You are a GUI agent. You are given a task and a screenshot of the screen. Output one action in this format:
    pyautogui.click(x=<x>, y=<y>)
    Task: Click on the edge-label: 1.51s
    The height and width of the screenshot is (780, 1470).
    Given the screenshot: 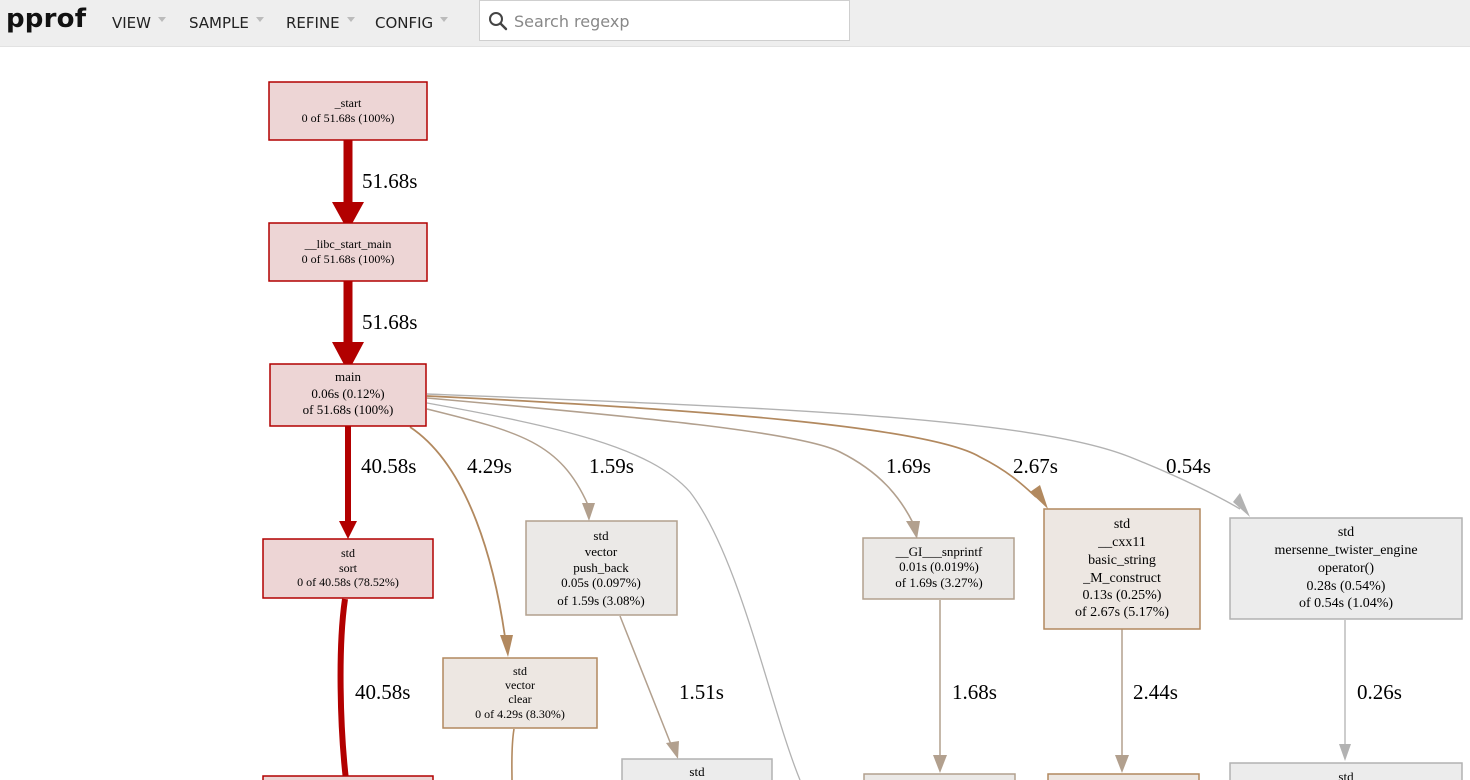 What is the action you would take?
    pyautogui.click(x=701, y=692)
    